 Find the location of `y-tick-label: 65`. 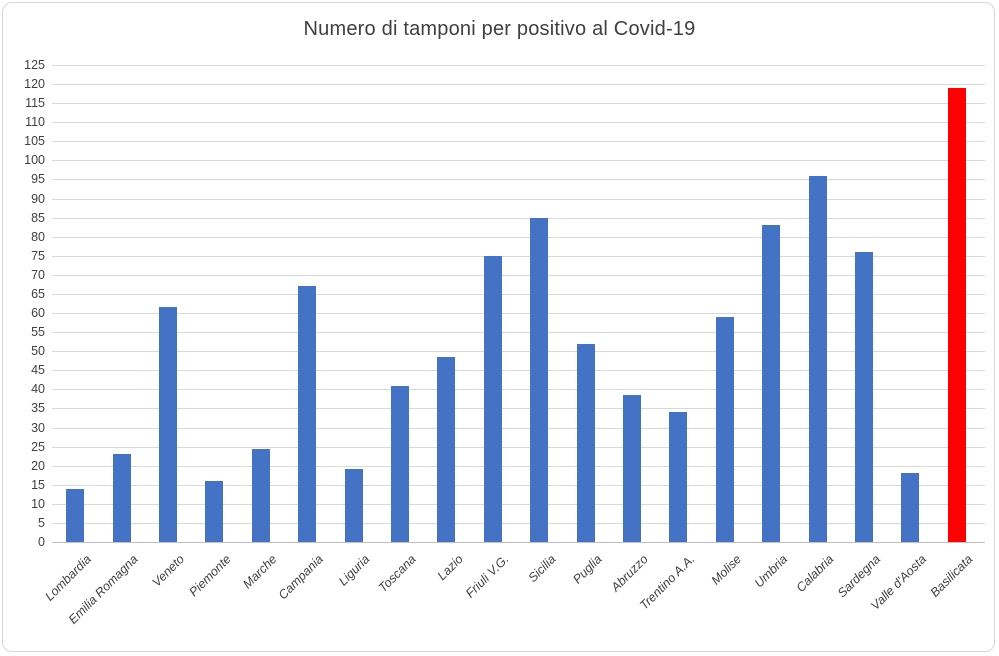

y-tick-label: 65 is located at coordinates (38, 293).